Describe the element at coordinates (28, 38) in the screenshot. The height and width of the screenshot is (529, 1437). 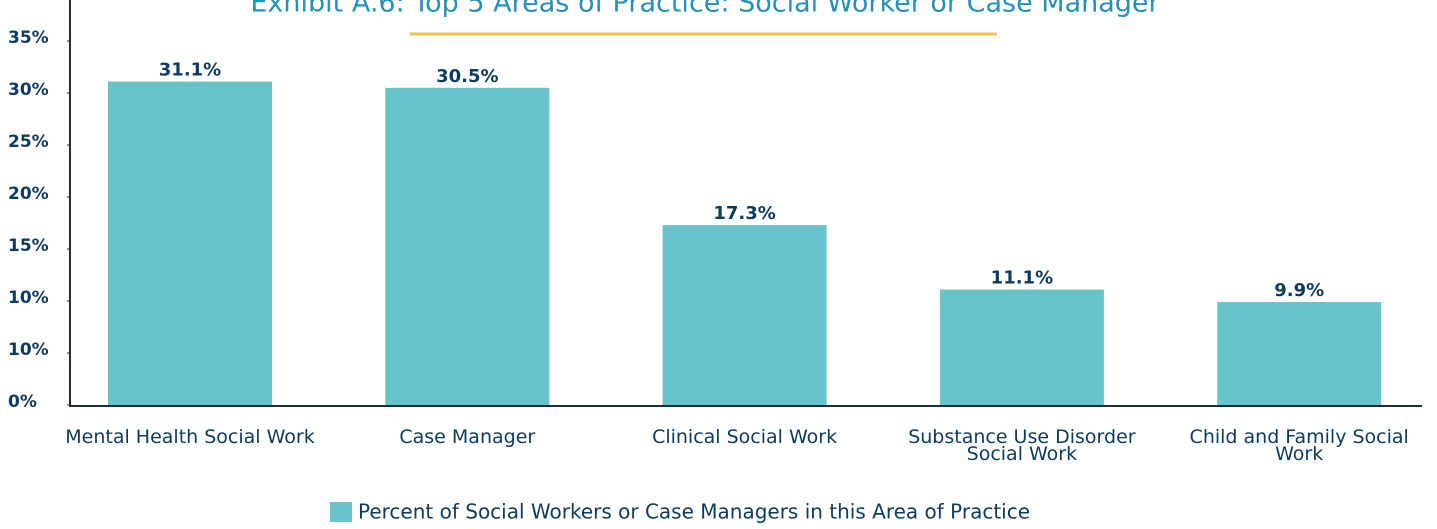
I see `y-tick-label: 35%` at that location.